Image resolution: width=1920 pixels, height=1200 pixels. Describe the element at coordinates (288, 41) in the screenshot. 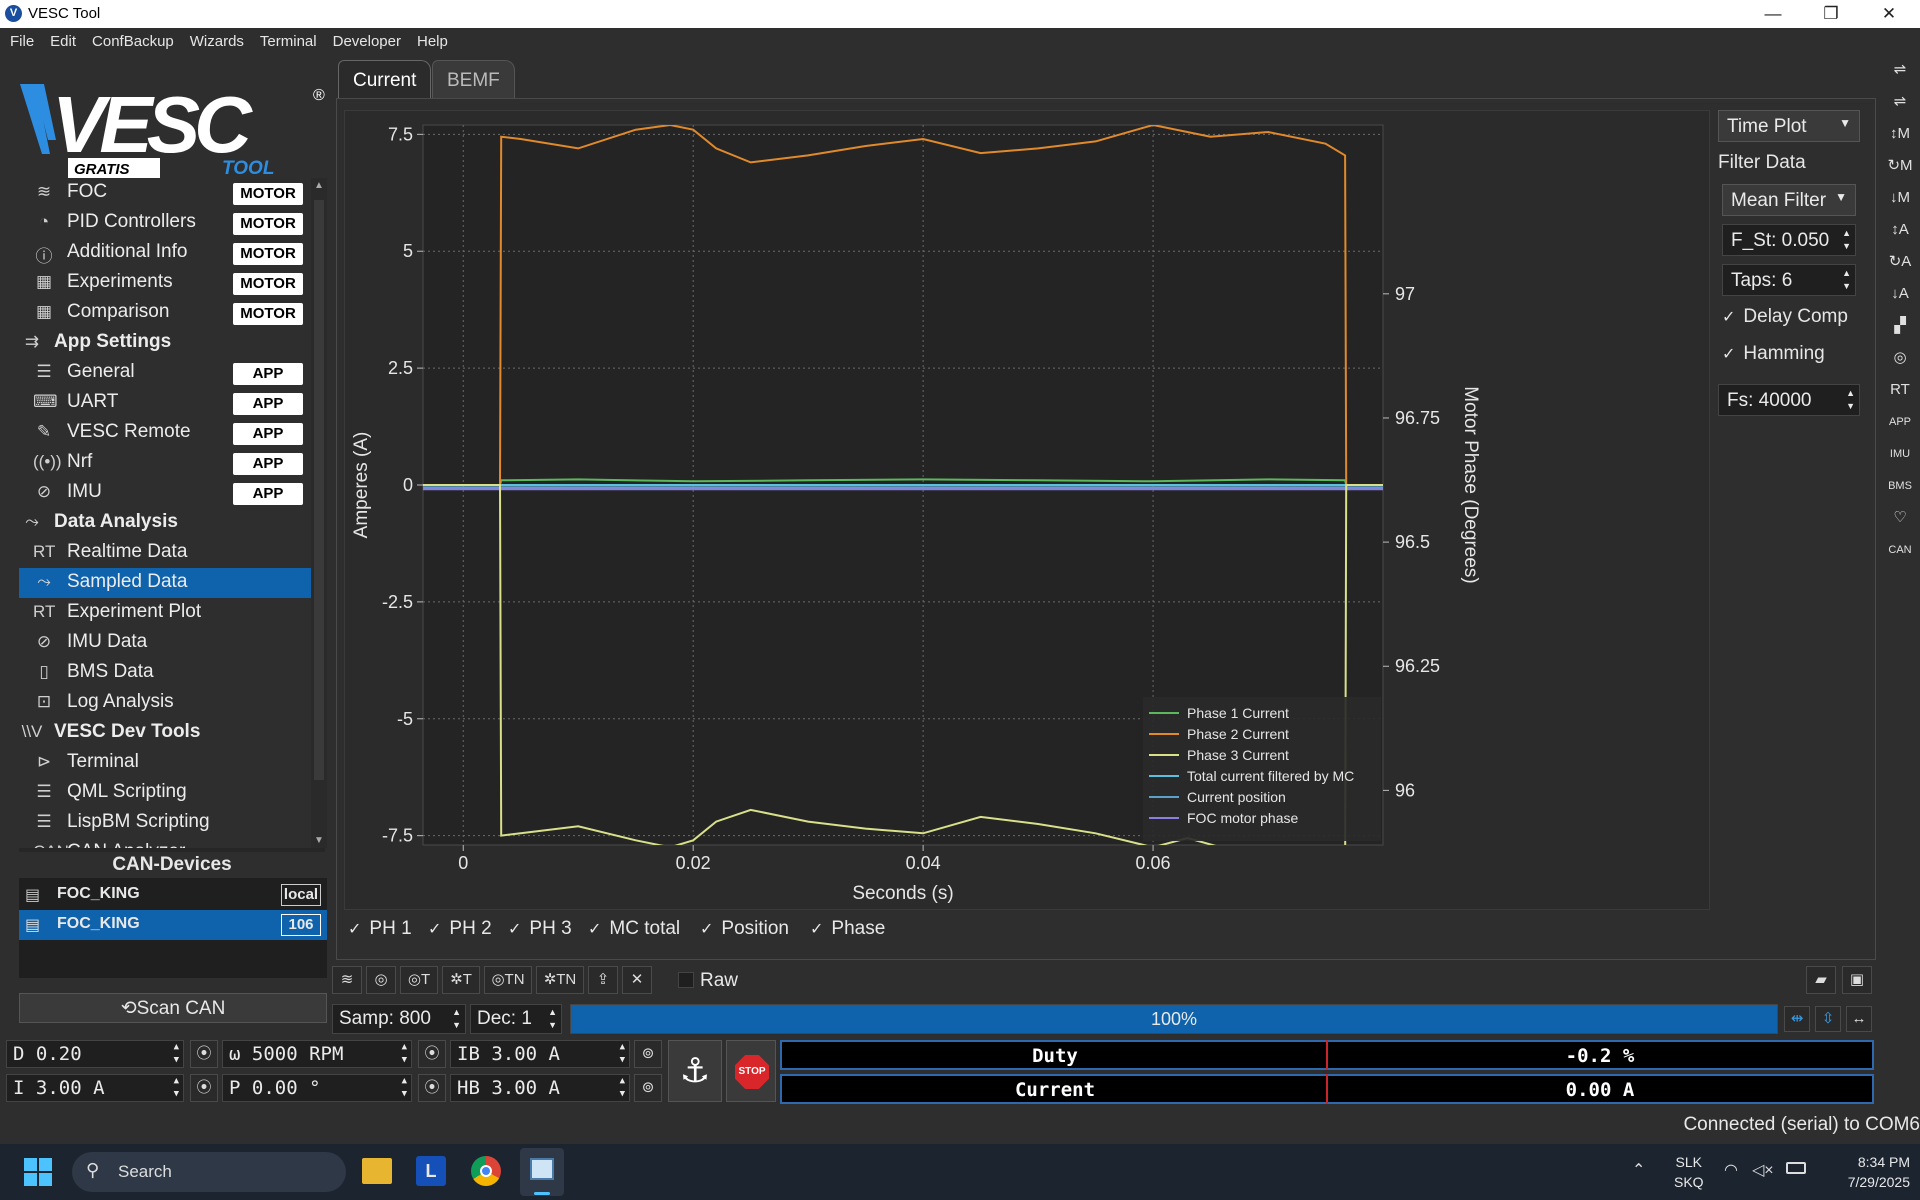

I see `menu-terminal: Terminal` at that location.